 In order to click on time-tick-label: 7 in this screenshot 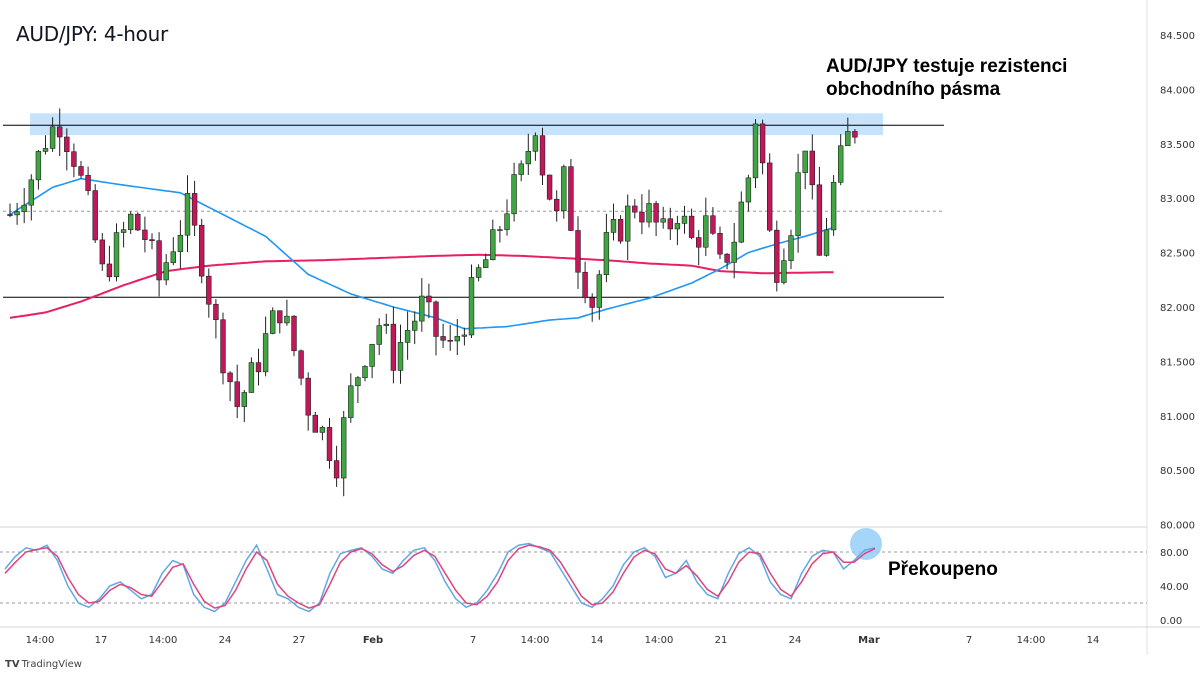, I will do `click(473, 640)`.